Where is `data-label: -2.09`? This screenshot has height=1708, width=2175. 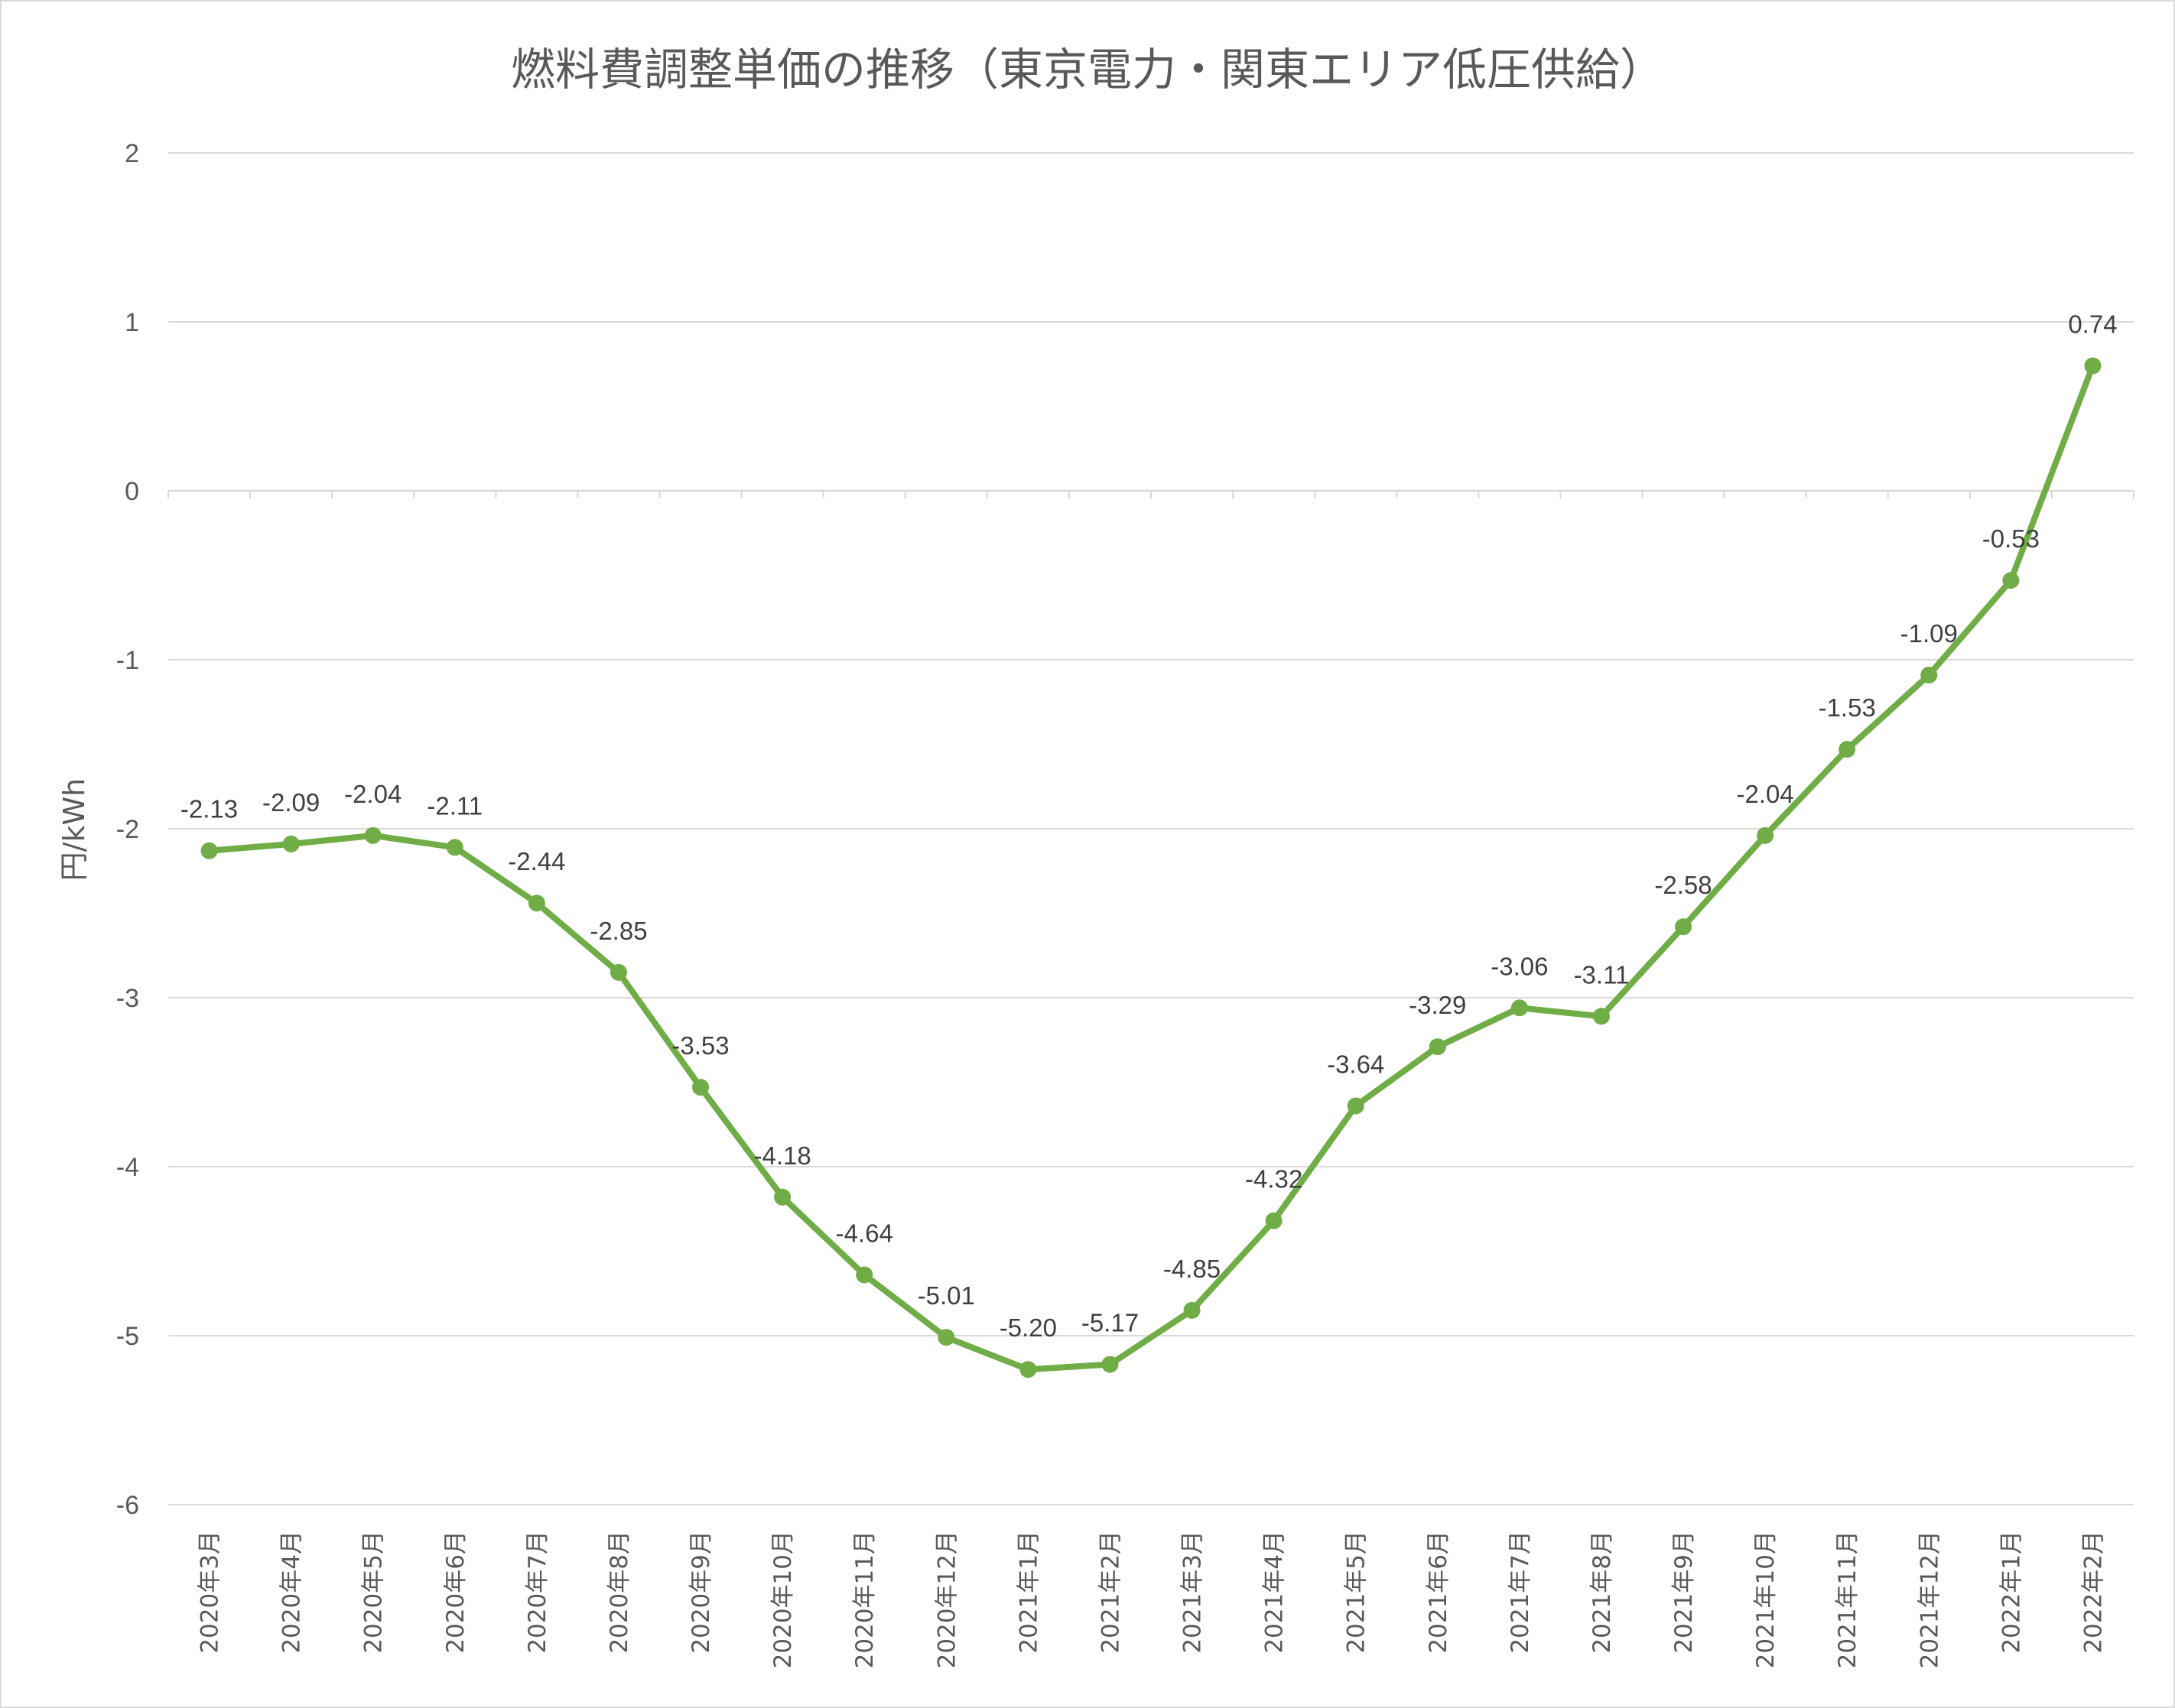
data-label: -2.09 is located at coordinates (291, 803).